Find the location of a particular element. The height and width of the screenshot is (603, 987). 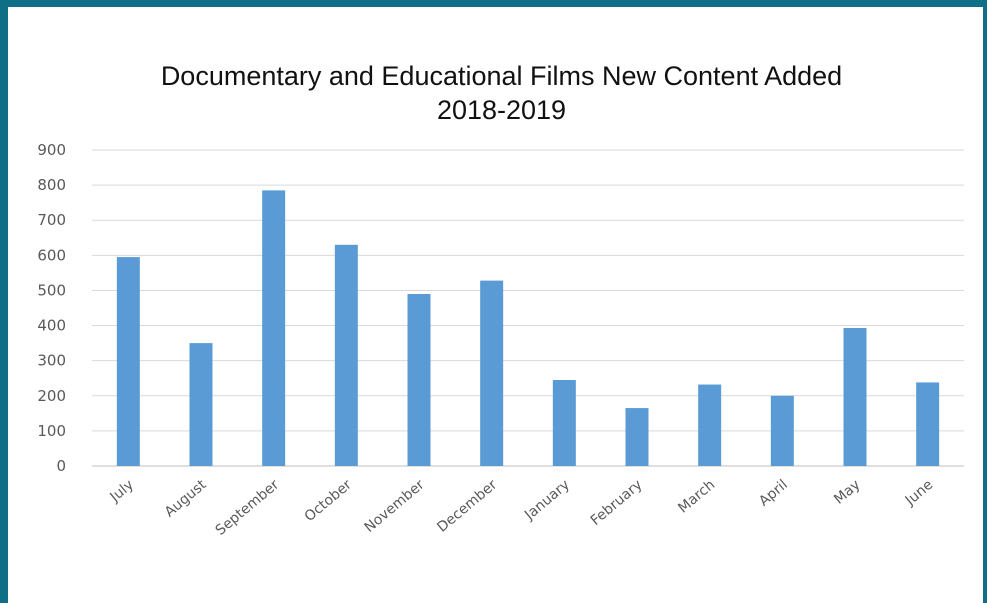

y-tick-label: 800 is located at coordinates (51, 185).